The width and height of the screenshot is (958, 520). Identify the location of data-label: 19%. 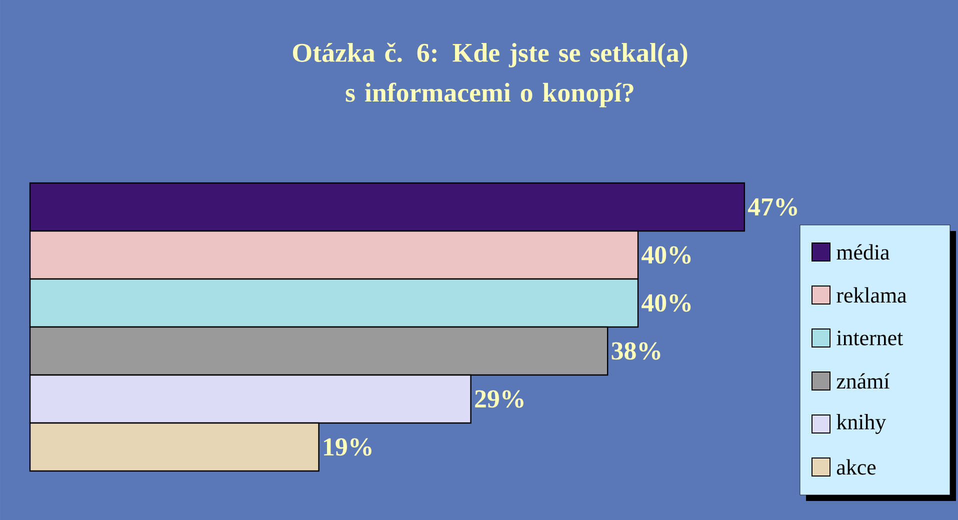
(348, 447).